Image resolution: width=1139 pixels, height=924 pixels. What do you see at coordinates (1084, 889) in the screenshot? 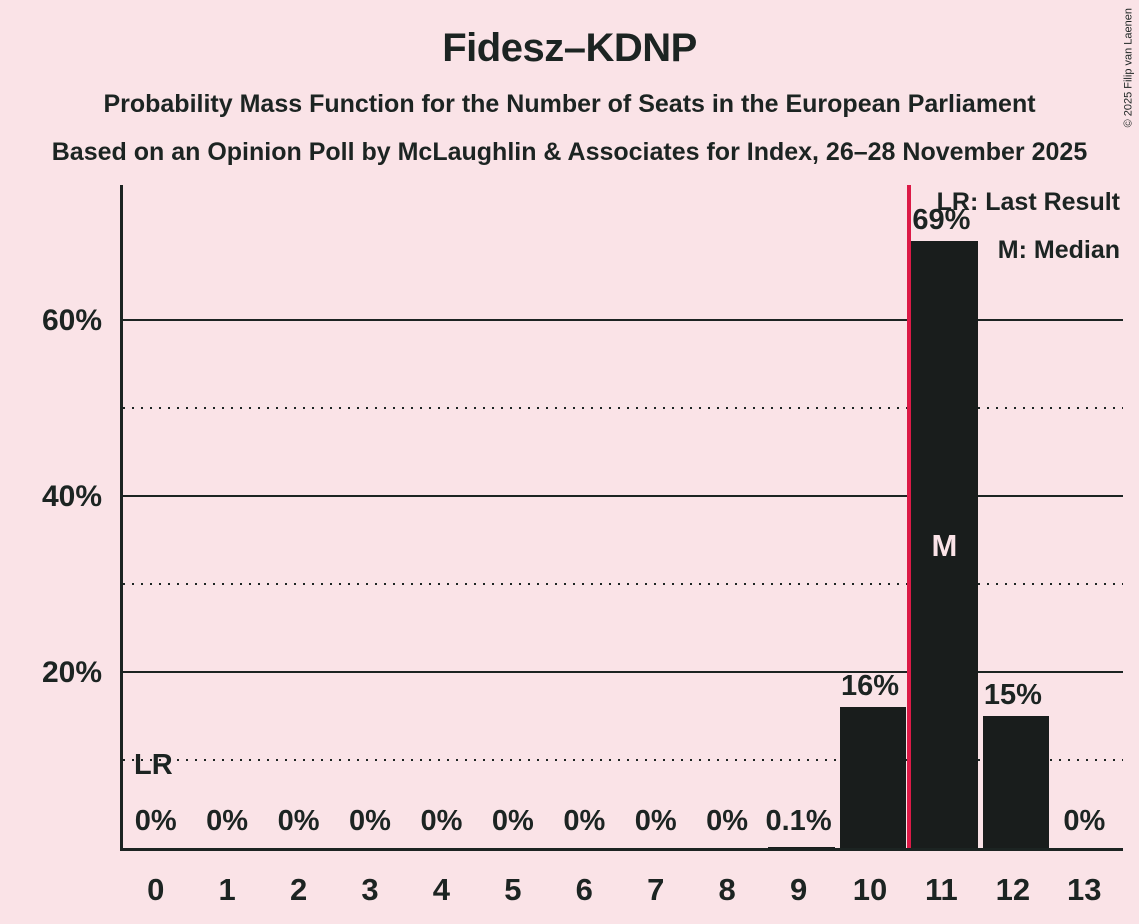
I see `x-axis-tick-label: 13` at bounding box center [1084, 889].